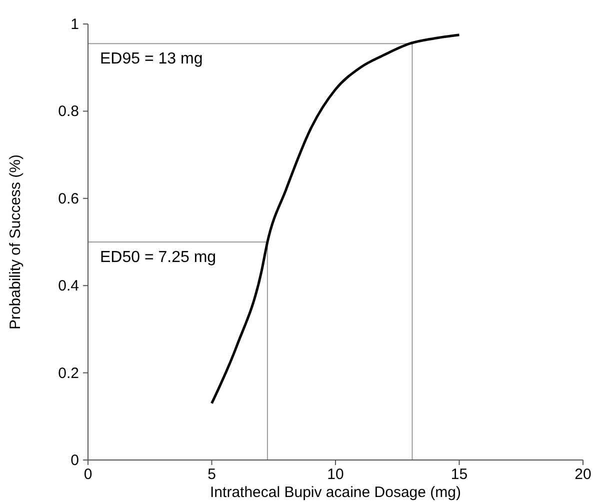 This screenshot has height=502, width=599. I want to click on x-tick-label: 10, so click(335, 474).